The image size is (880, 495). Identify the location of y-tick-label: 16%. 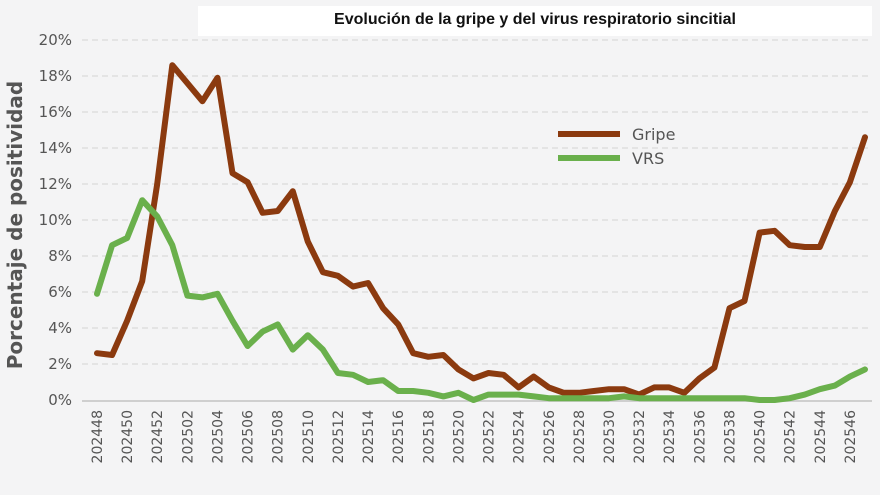
(55, 112).